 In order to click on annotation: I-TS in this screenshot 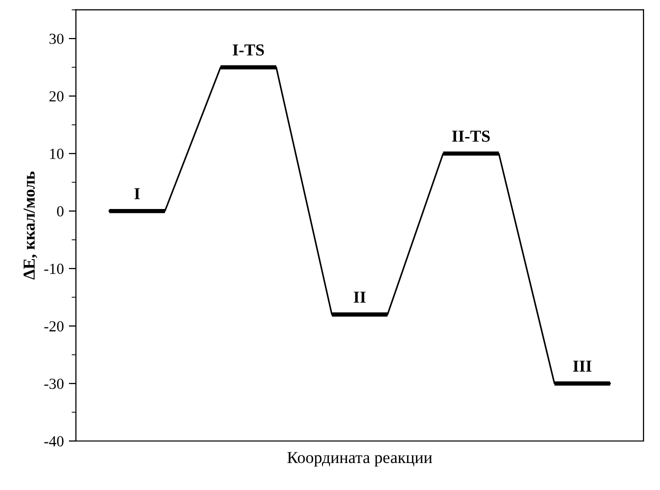, I will do `click(248, 50)`.